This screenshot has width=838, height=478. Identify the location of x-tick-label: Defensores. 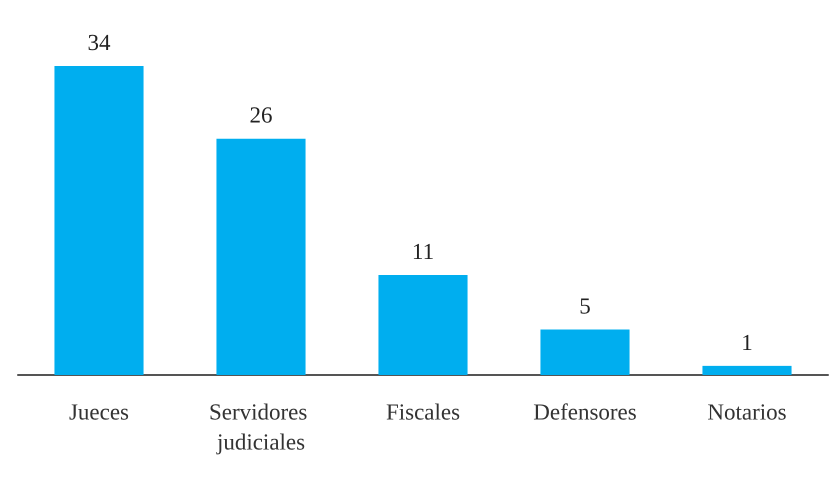
(585, 412).